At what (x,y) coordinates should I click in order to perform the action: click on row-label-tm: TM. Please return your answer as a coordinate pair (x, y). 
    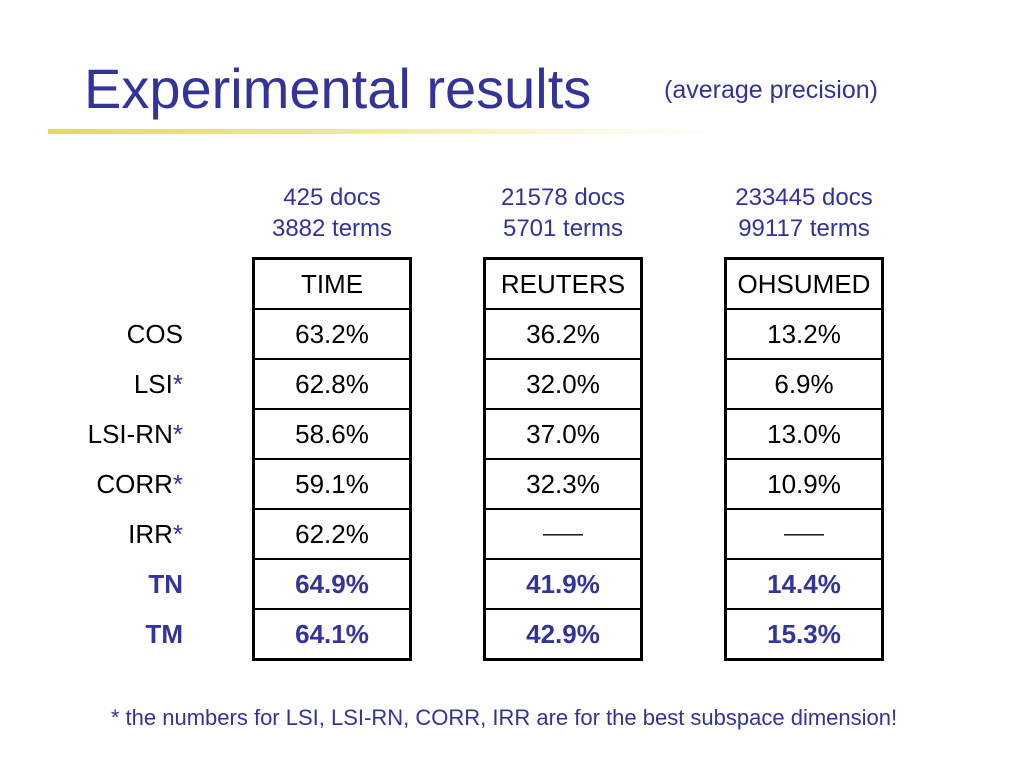
    Looking at the image, I should click on (91, 635).